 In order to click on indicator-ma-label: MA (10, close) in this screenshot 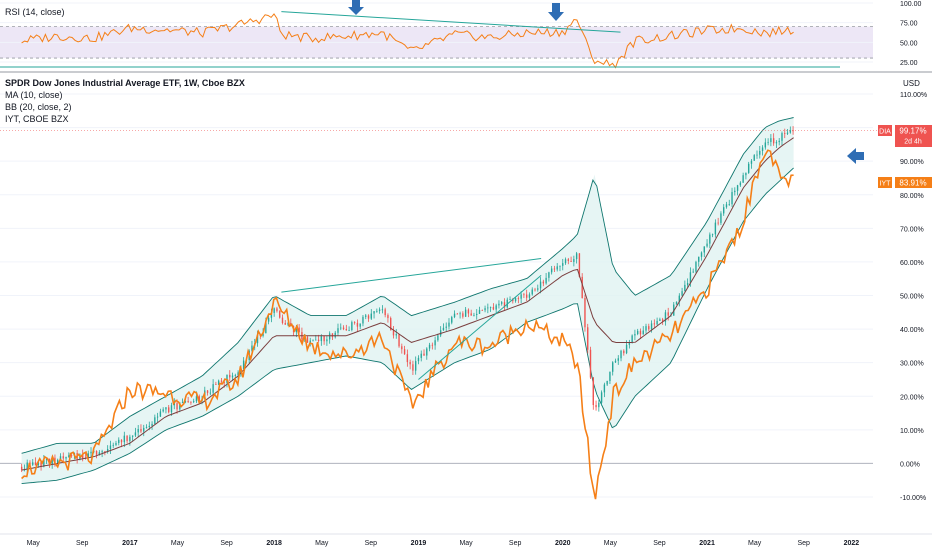, I will do `click(34, 95)`.